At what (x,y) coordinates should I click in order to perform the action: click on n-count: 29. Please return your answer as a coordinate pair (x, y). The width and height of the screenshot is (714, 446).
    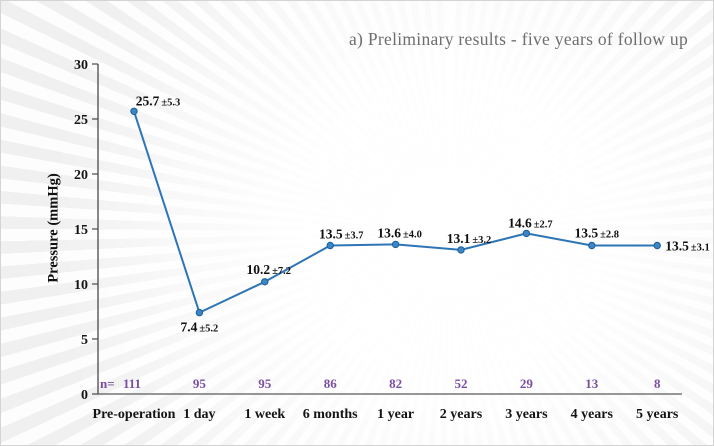
    Looking at the image, I should click on (527, 383).